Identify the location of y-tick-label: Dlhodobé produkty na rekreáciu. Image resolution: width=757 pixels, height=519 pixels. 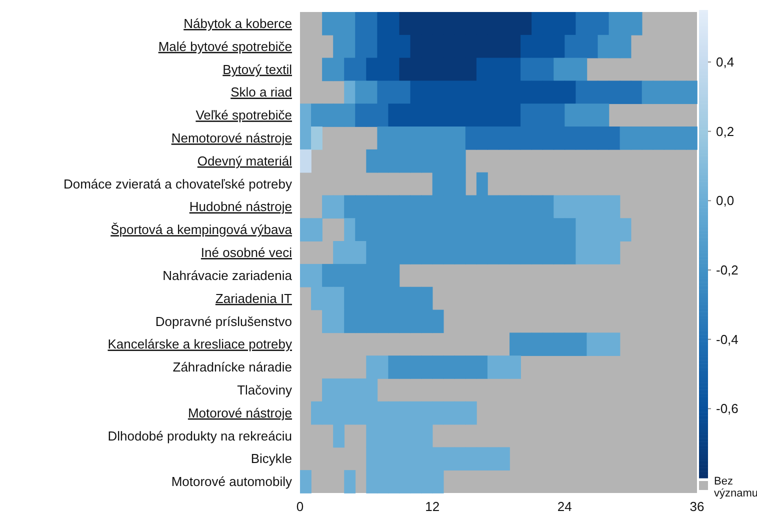
(200, 436).